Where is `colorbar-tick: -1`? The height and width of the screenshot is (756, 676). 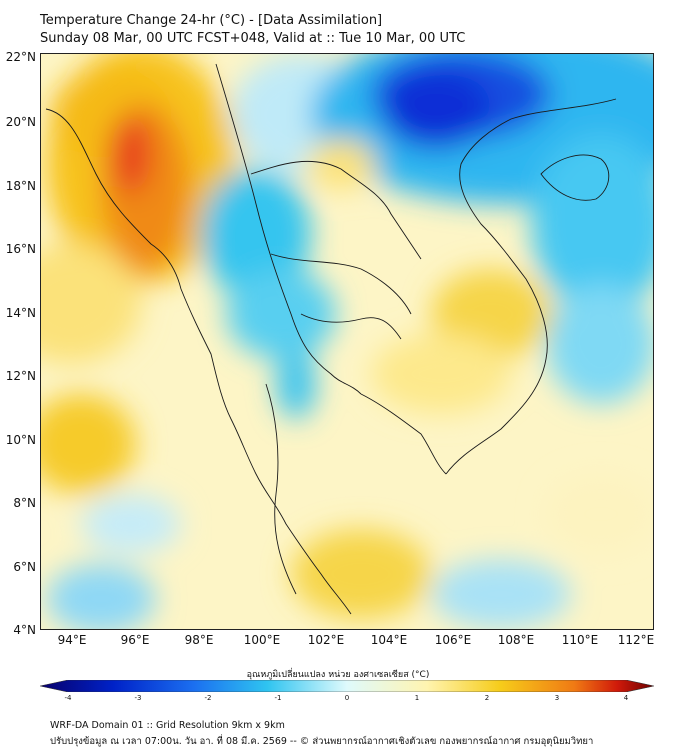 colorbar-tick: -1 is located at coordinates (278, 698).